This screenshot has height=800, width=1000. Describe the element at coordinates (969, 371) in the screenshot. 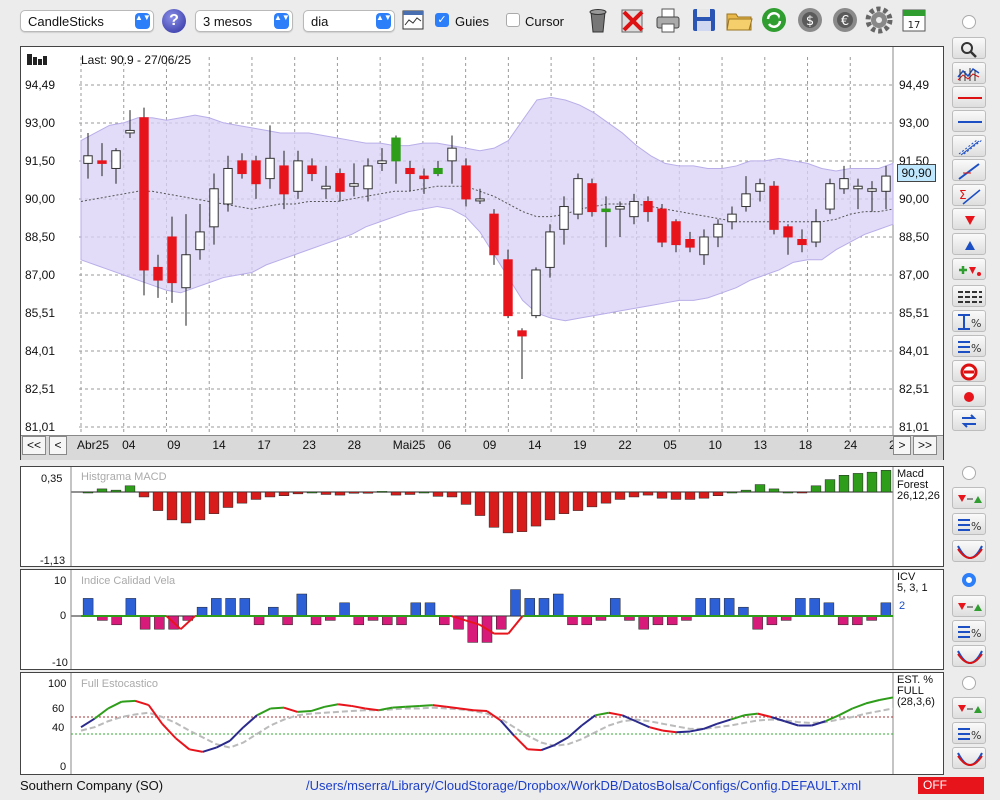

I see `no-tool` at that location.